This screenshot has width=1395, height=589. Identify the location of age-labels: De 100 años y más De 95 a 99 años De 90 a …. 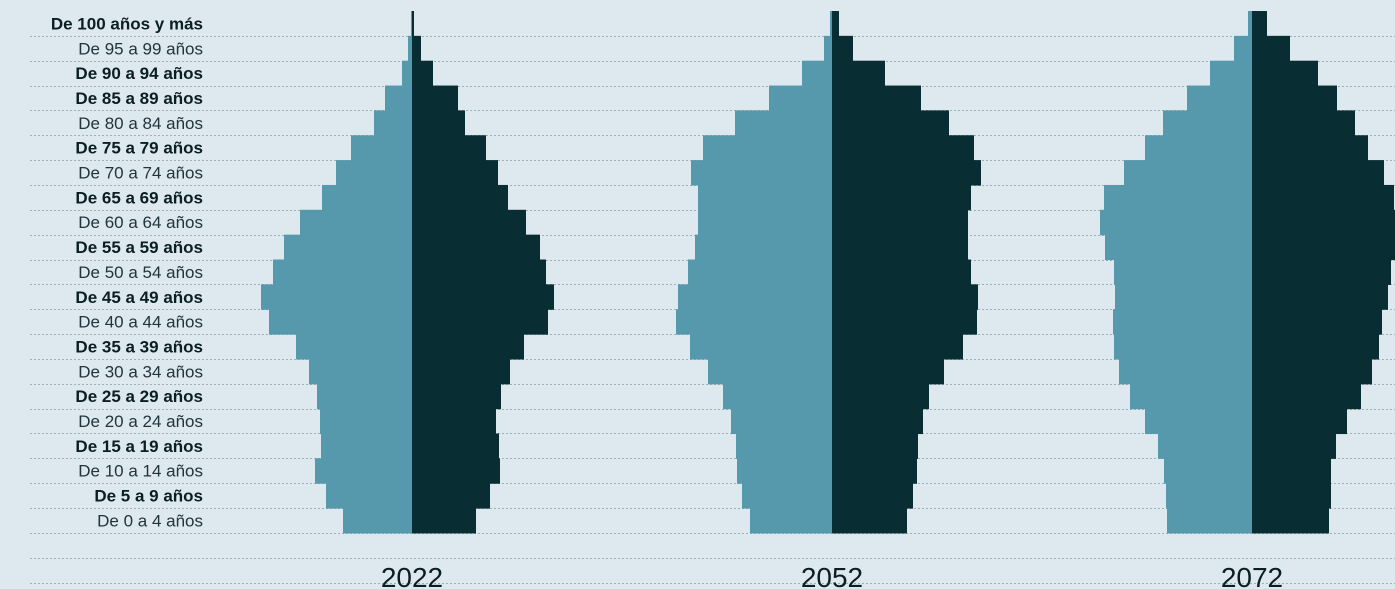
(127, 272).